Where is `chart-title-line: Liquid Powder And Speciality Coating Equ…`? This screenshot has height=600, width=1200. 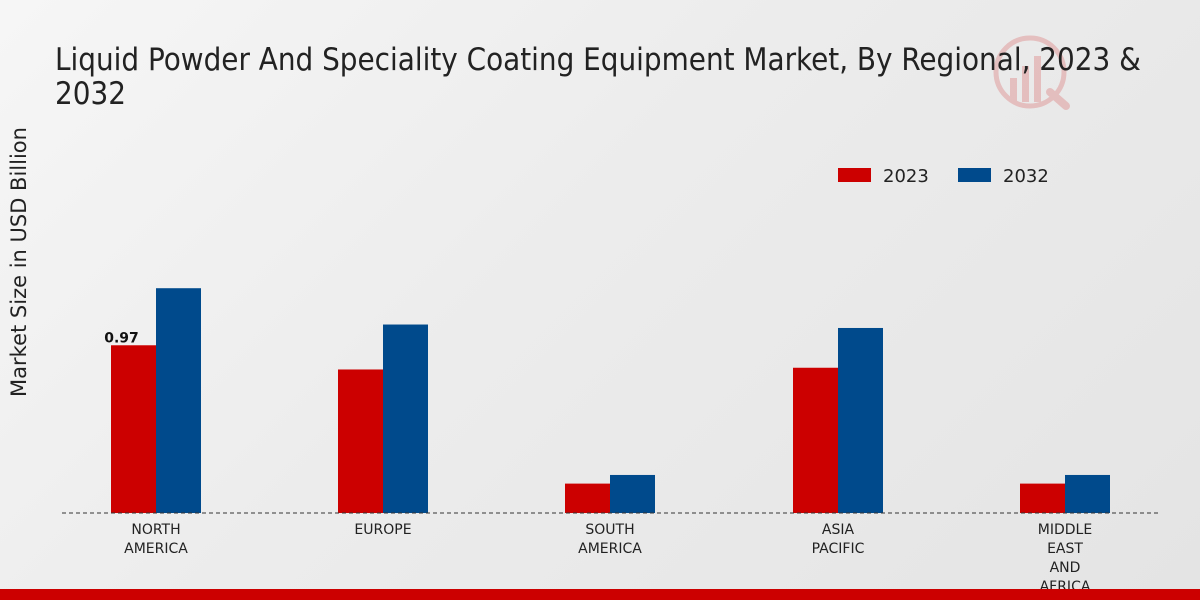 chart-title-line: Liquid Powder And Speciality Coating Equ… is located at coordinates (598, 60).